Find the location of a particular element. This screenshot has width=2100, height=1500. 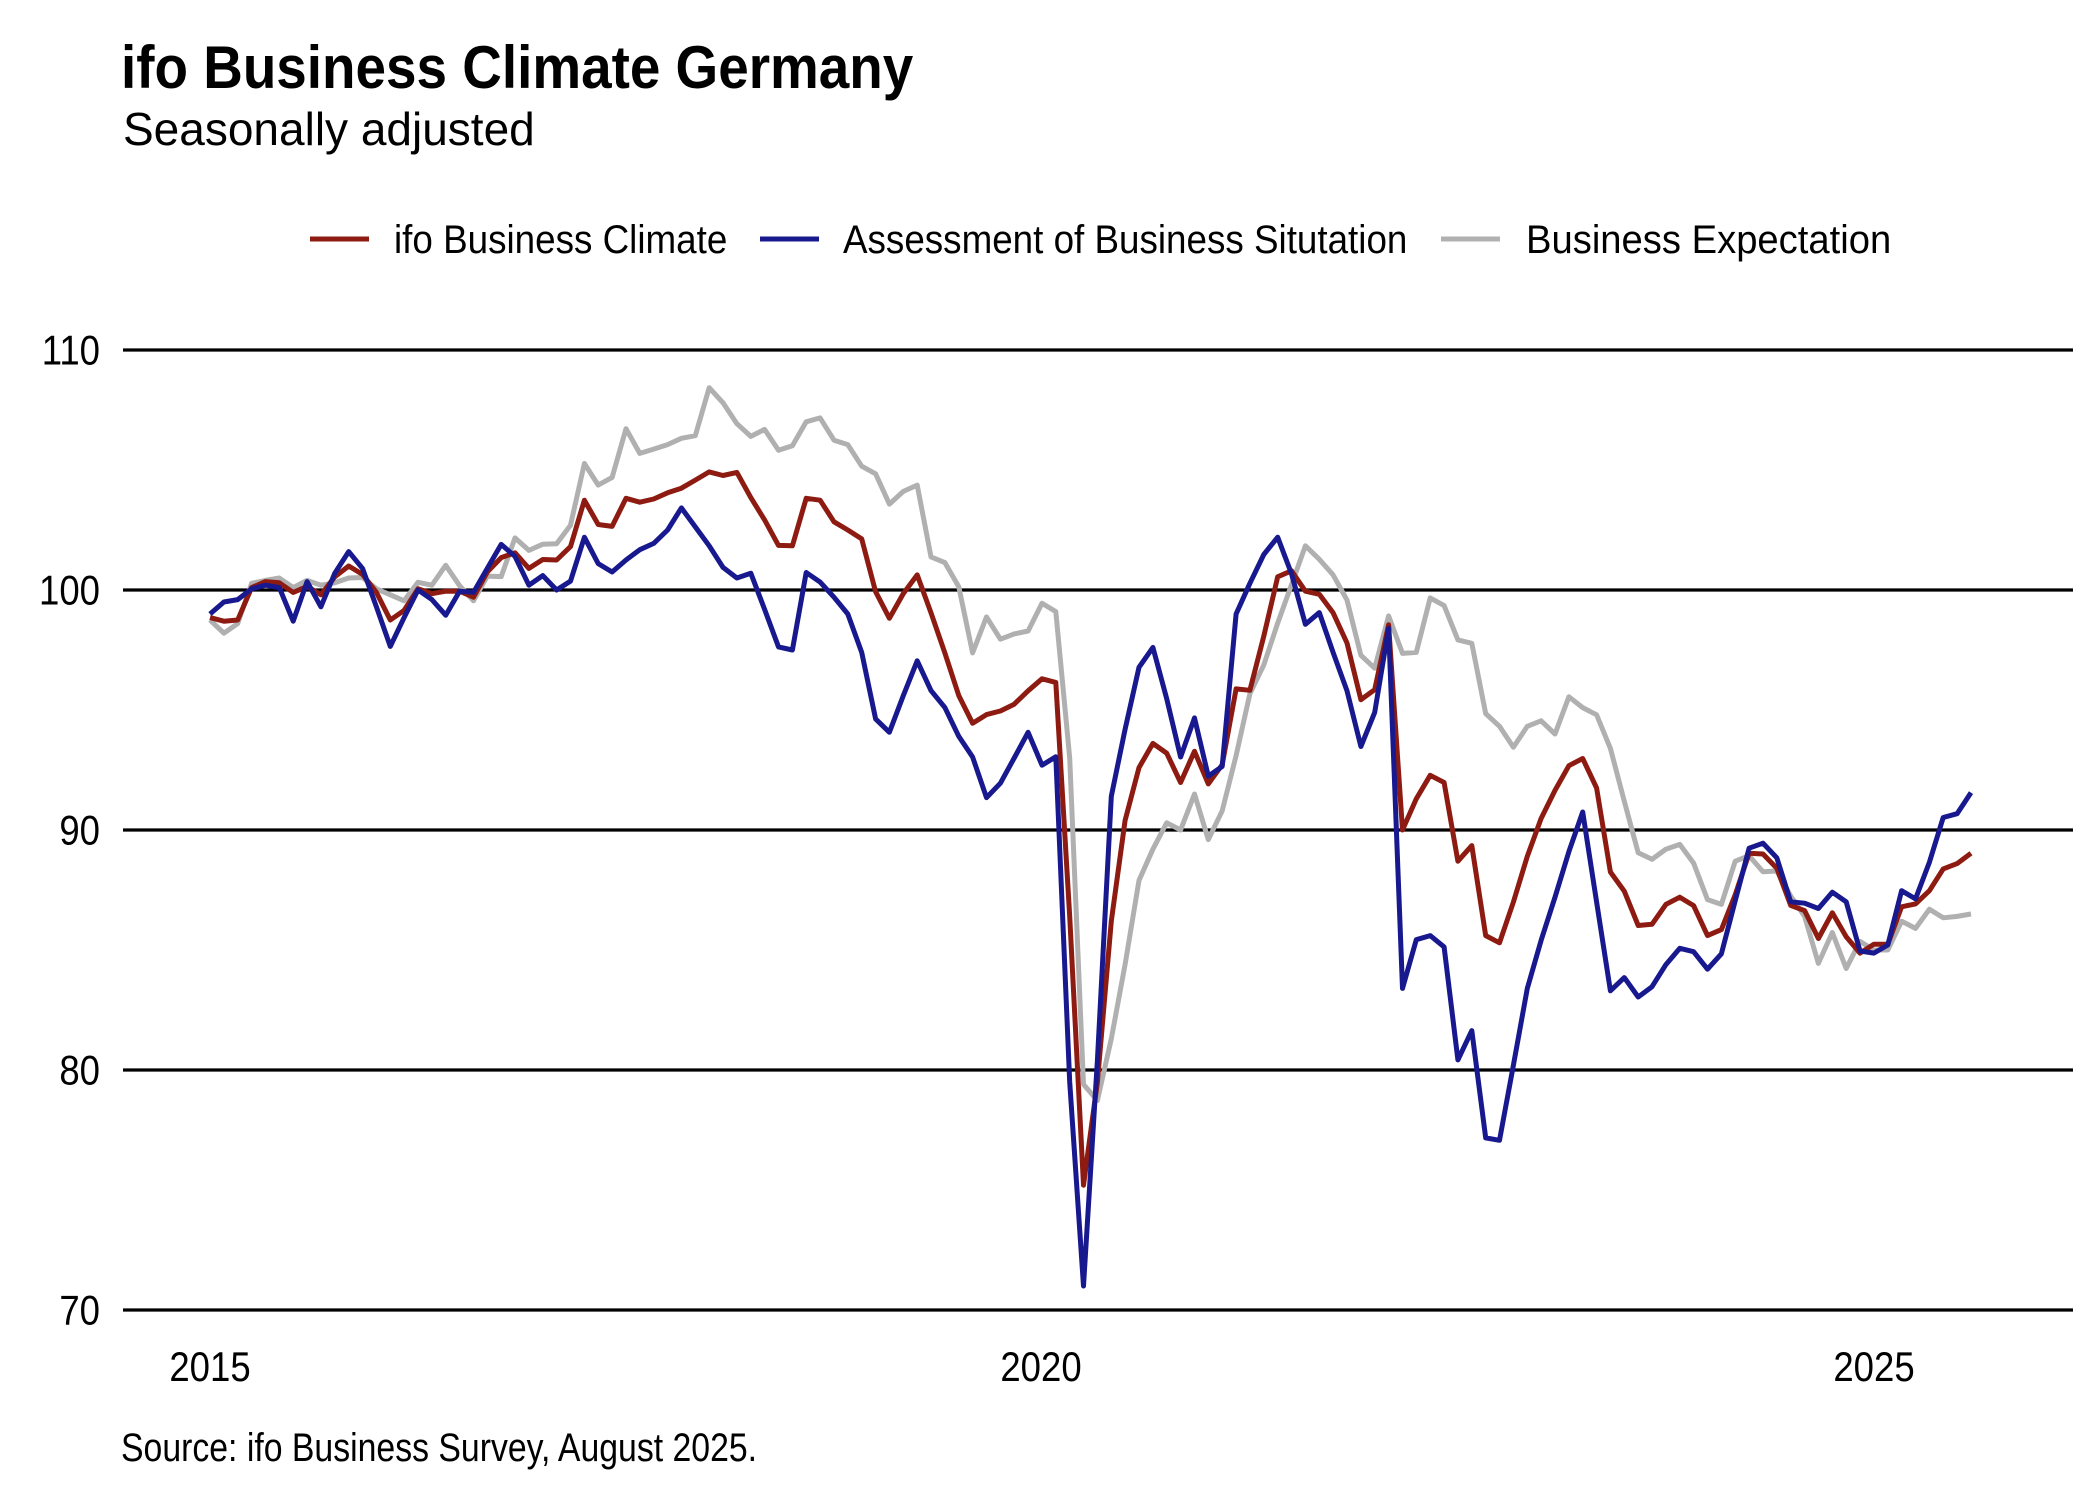

svg-text: Seasonally adjusted is located at coordinates (329, 129).